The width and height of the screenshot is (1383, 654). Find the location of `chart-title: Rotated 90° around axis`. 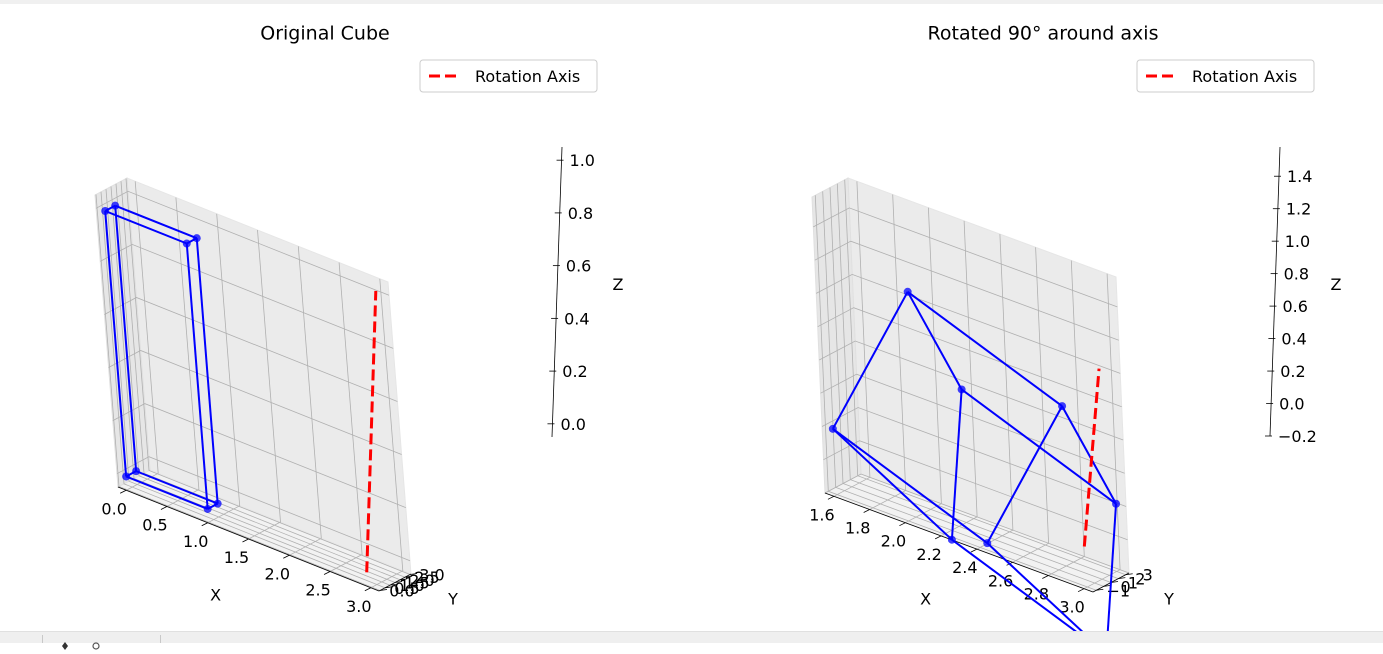

chart-title: Rotated 90° around axis is located at coordinates (1043, 34).